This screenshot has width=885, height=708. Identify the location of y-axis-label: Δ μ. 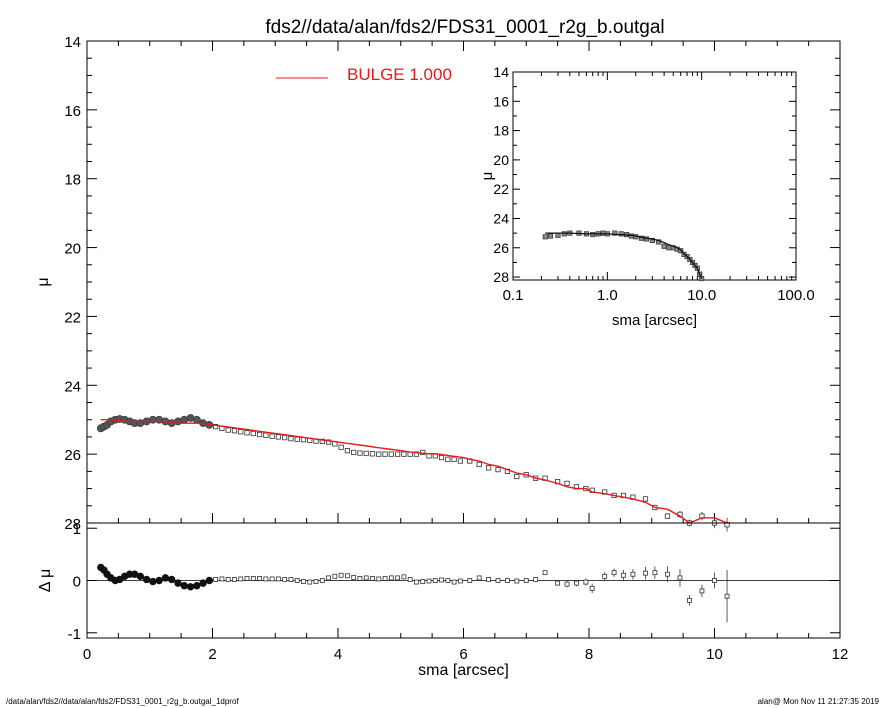
(45, 580).